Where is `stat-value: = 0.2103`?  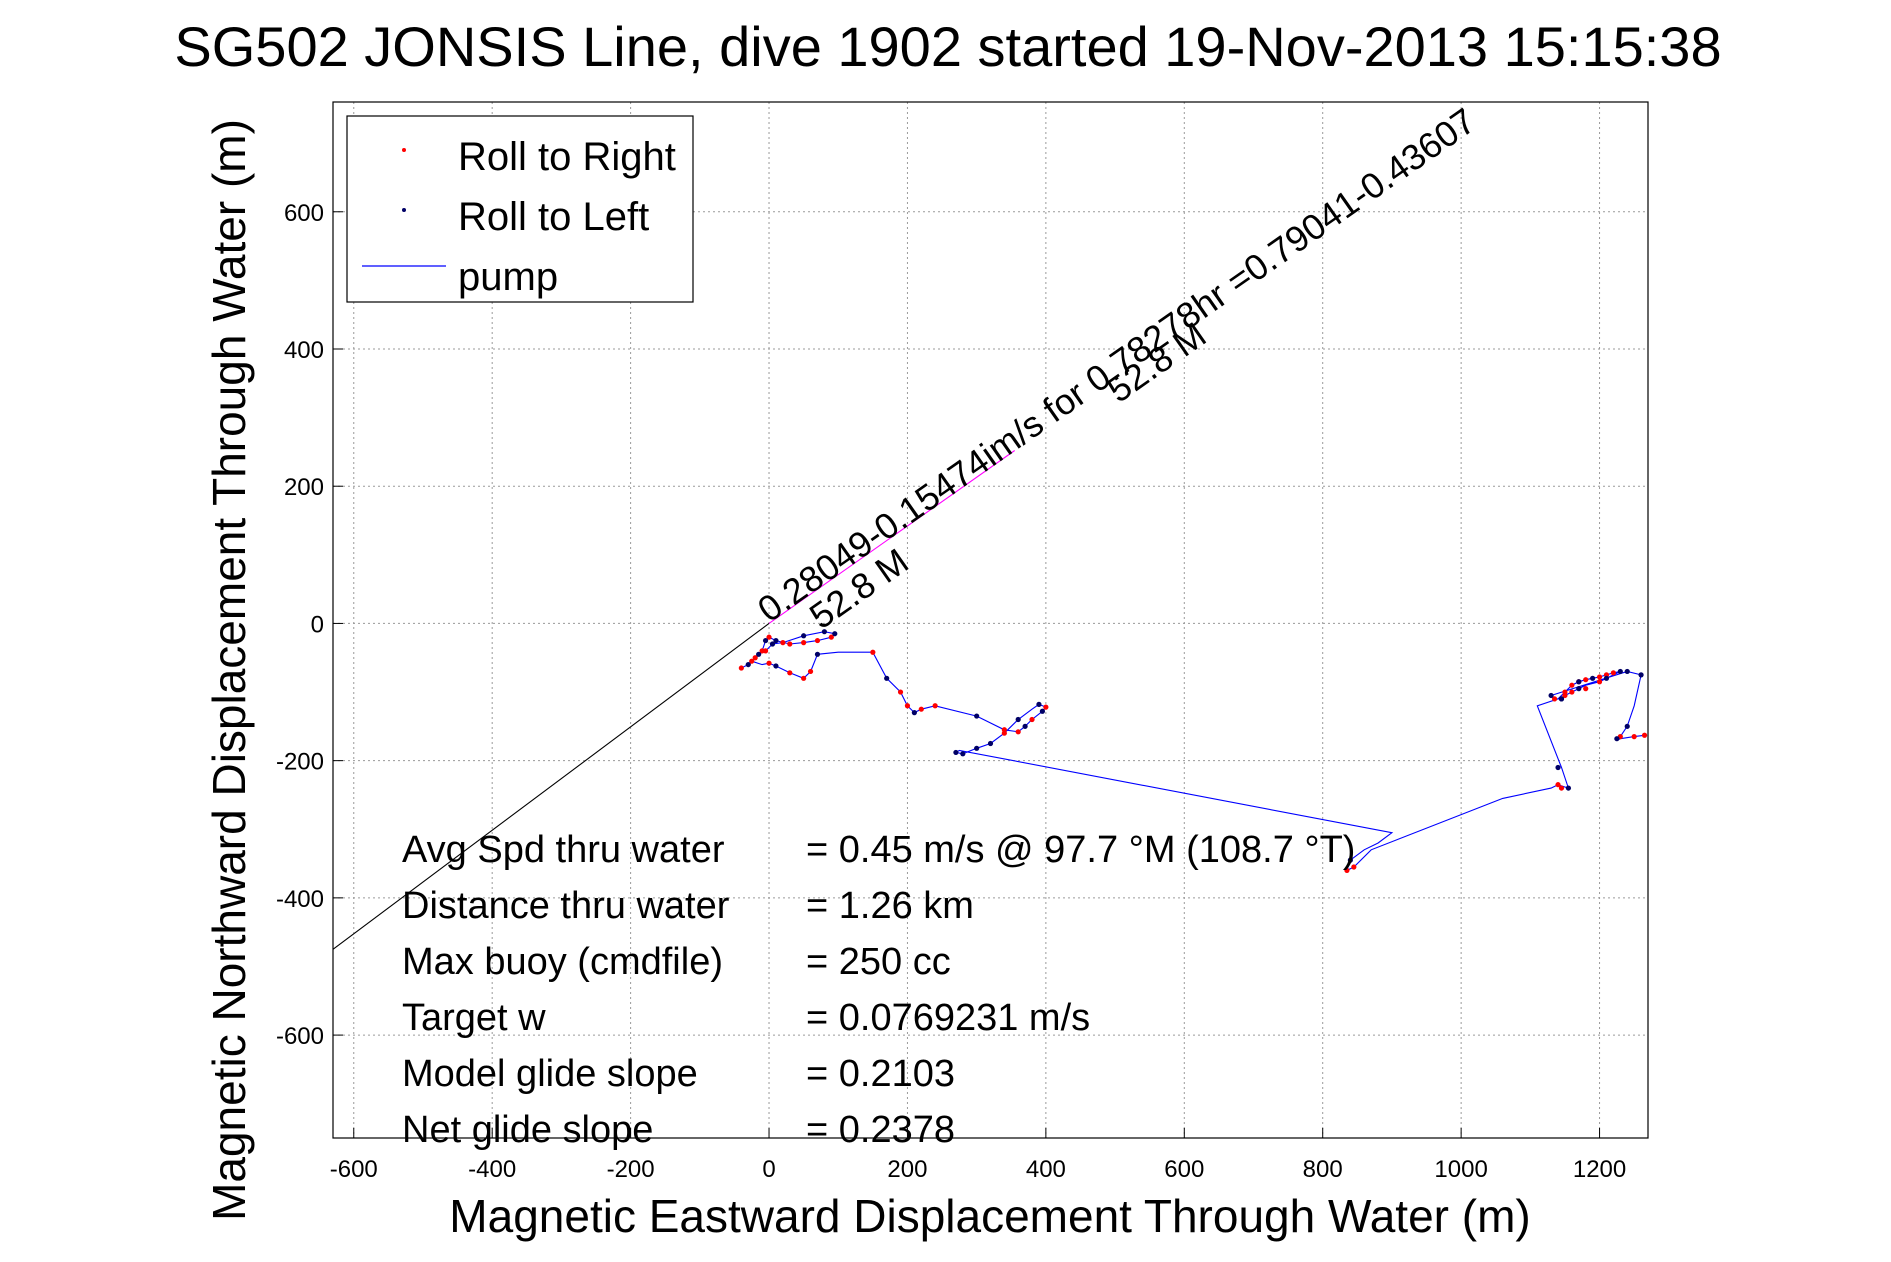
stat-value: = 0.2103 is located at coordinates (880, 1074).